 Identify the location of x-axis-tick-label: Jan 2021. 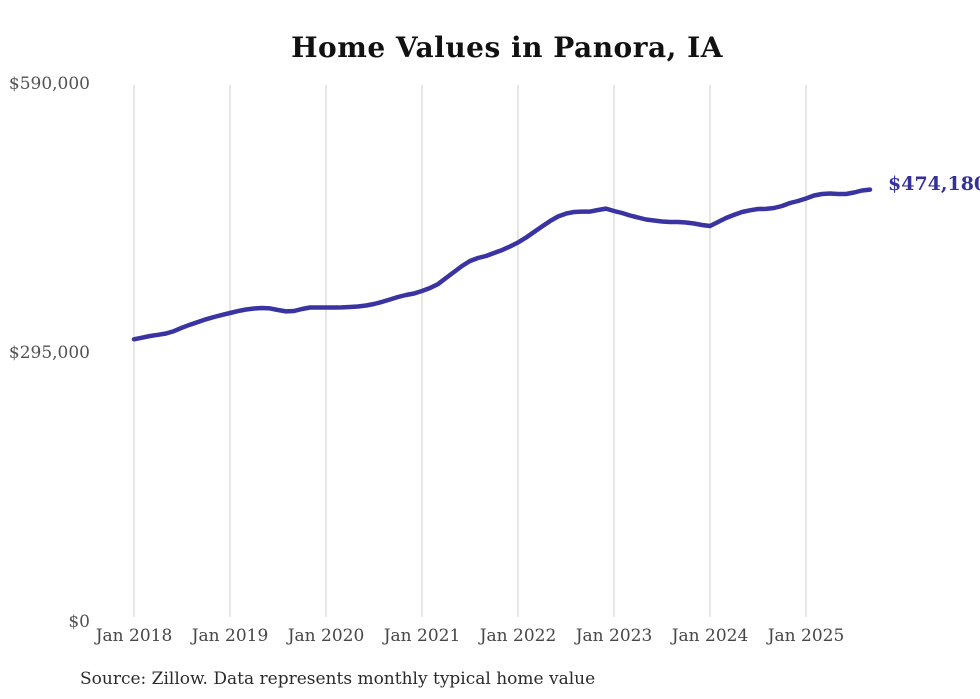
(422, 636).